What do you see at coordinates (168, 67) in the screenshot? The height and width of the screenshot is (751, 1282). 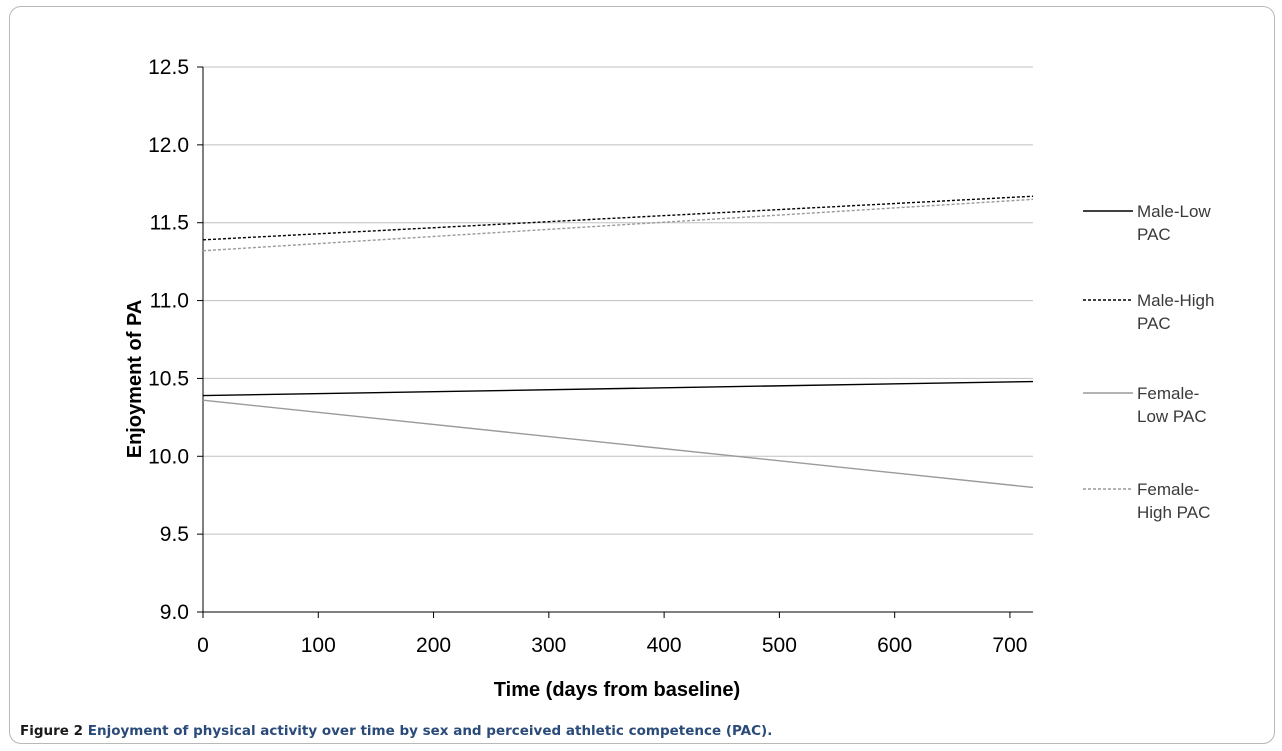 I see `y-tick-label: 12.5` at bounding box center [168, 67].